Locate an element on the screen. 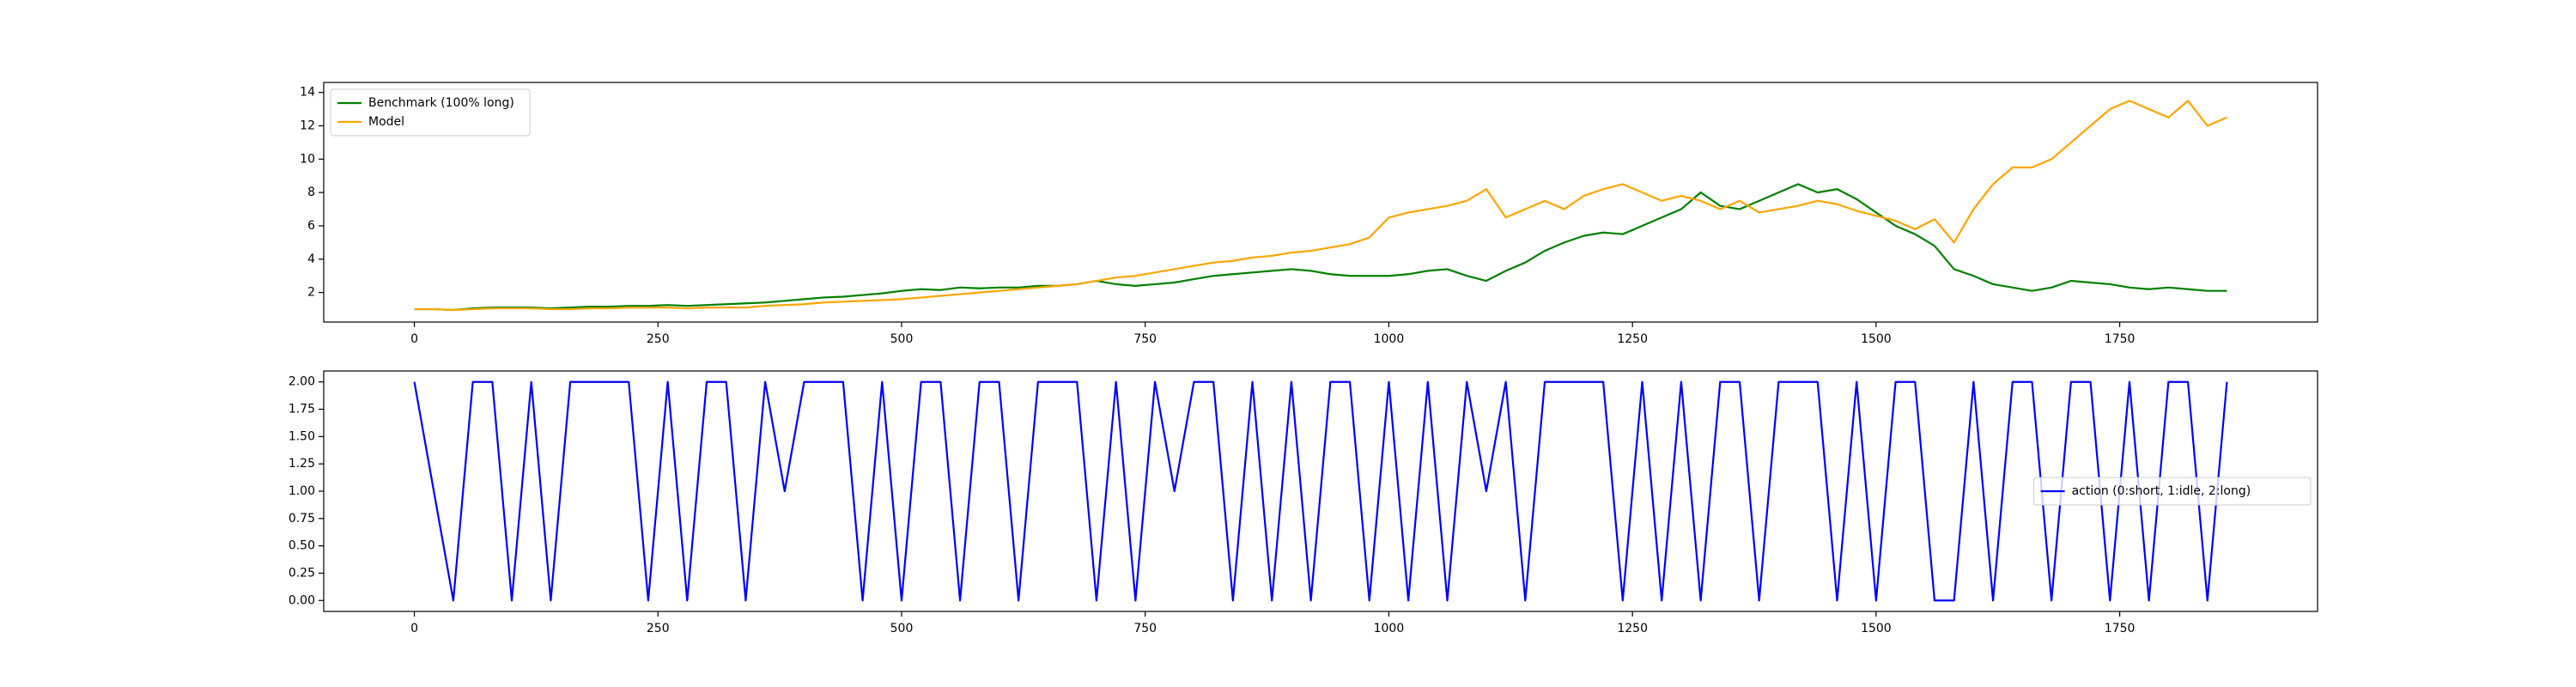 This screenshot has width=2576, height=687. y-tick-label: 10 is located at coordinates (307, 159).